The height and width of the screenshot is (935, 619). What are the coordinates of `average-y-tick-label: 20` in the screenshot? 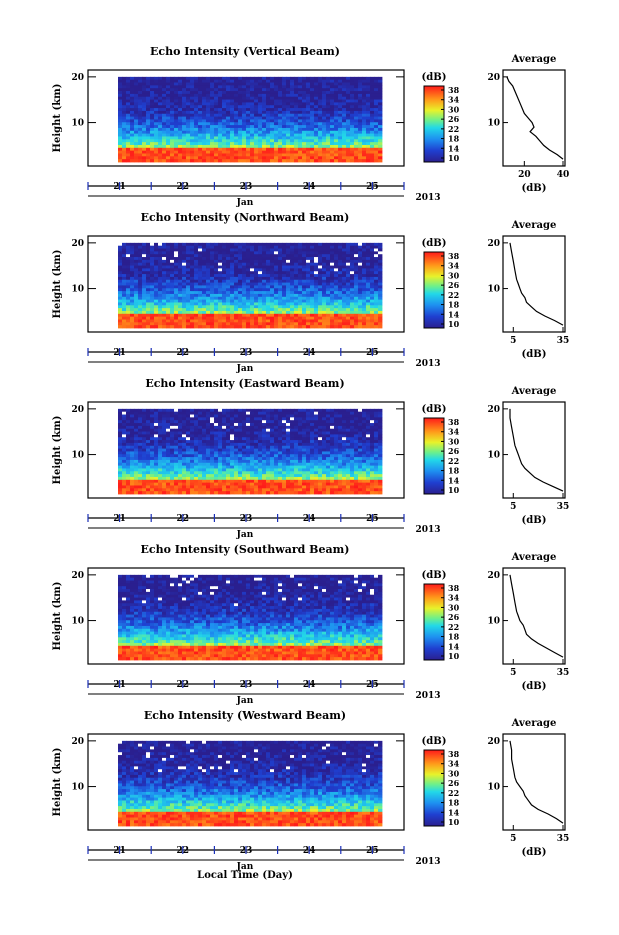 It's located at (493, 244).